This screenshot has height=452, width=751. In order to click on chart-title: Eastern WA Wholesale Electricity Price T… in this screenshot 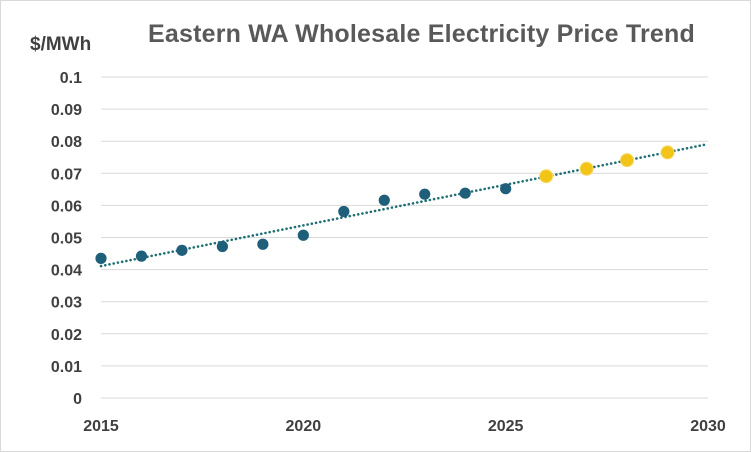, I will do `click(421, 34)`.